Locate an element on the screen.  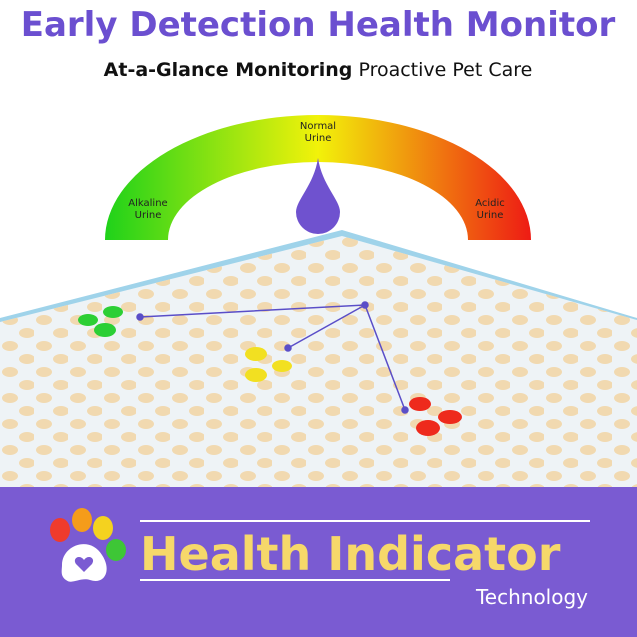
banner-subtitle: Technology is located at coordinates (531, 597).